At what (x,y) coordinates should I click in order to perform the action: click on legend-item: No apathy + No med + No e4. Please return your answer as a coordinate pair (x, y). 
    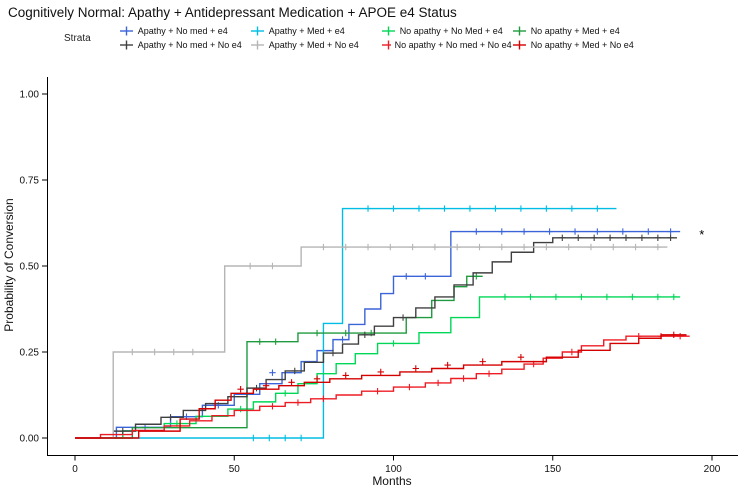
    Looking at the image, I should click on (446, 45).